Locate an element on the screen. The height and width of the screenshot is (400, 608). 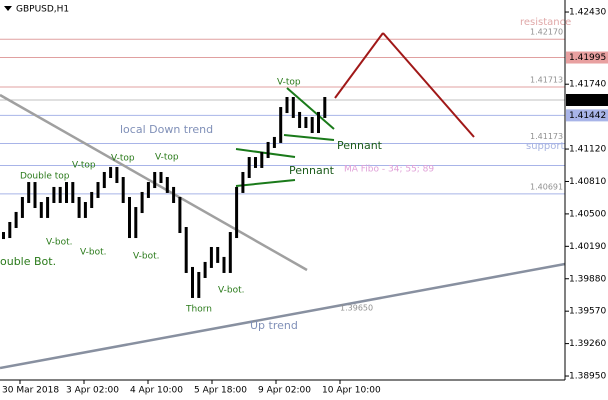
y-tick-label: 1.39260 is located at coordinates (587, 344).